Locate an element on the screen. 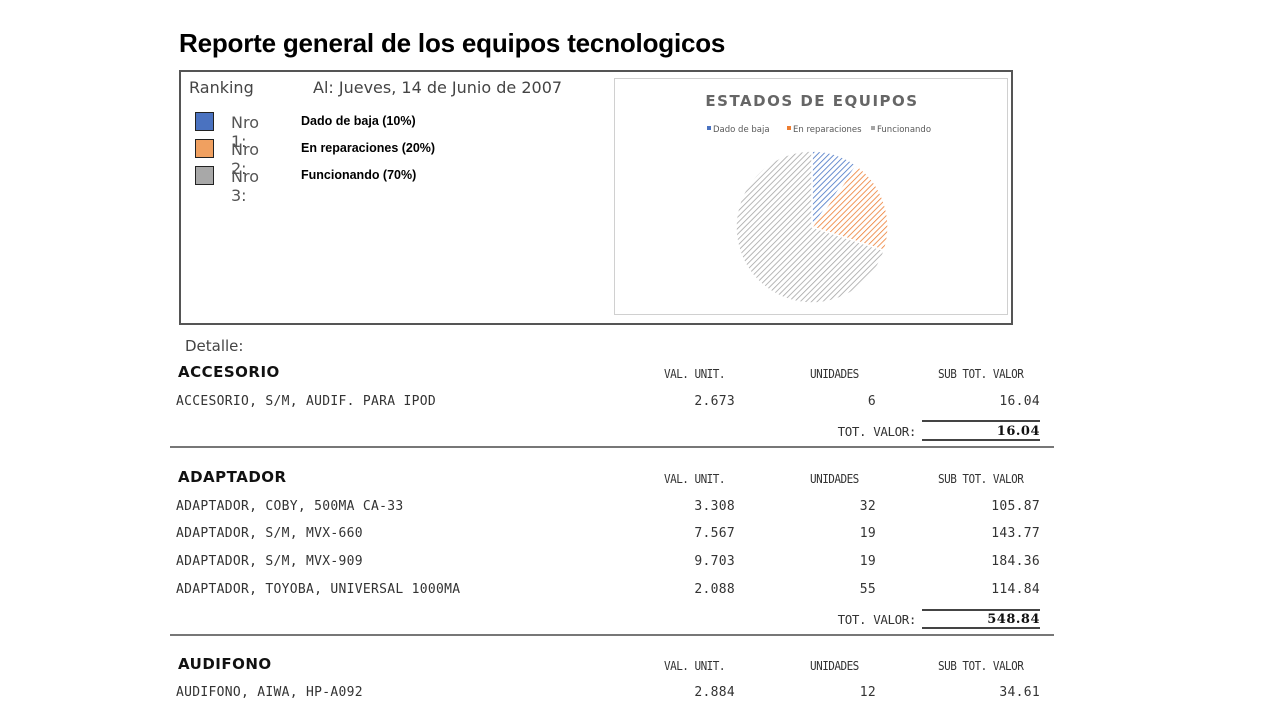 The height and width of the screenshot is (720, 1280). ranking-swatch-blue is located at coordinates (204, 121).